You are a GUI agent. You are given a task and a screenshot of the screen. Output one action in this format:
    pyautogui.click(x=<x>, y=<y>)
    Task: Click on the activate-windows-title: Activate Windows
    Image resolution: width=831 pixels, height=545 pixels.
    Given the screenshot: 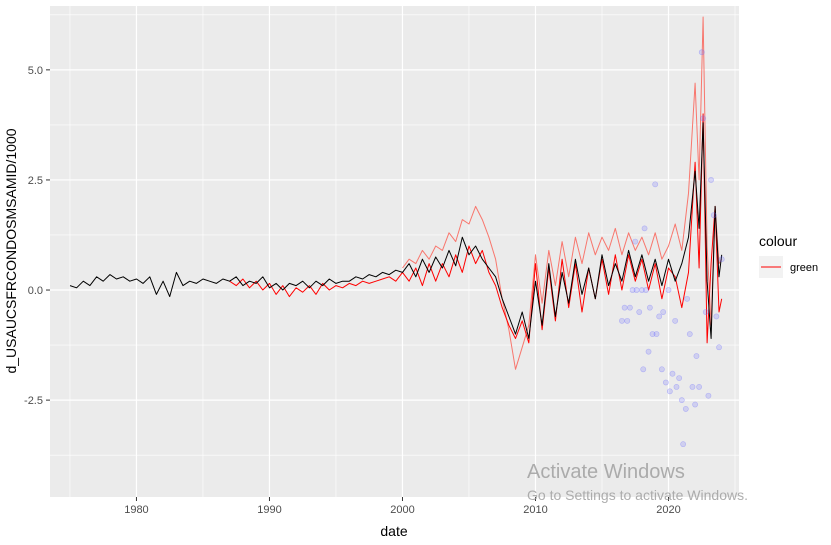 What is the action you would take?
    pyautogui.click(x=606, y=472)
    